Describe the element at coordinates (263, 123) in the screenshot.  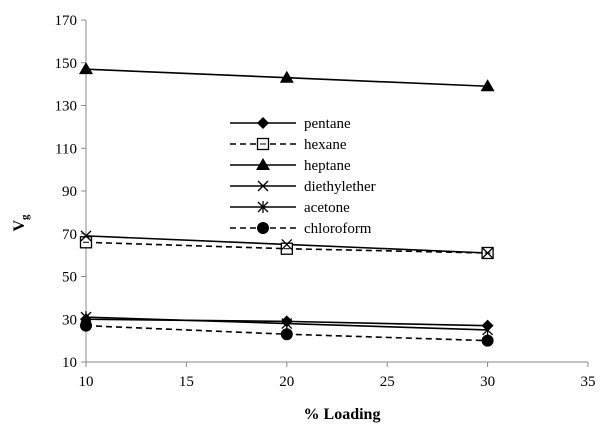
I see `legend-marker-pentane` at that location.